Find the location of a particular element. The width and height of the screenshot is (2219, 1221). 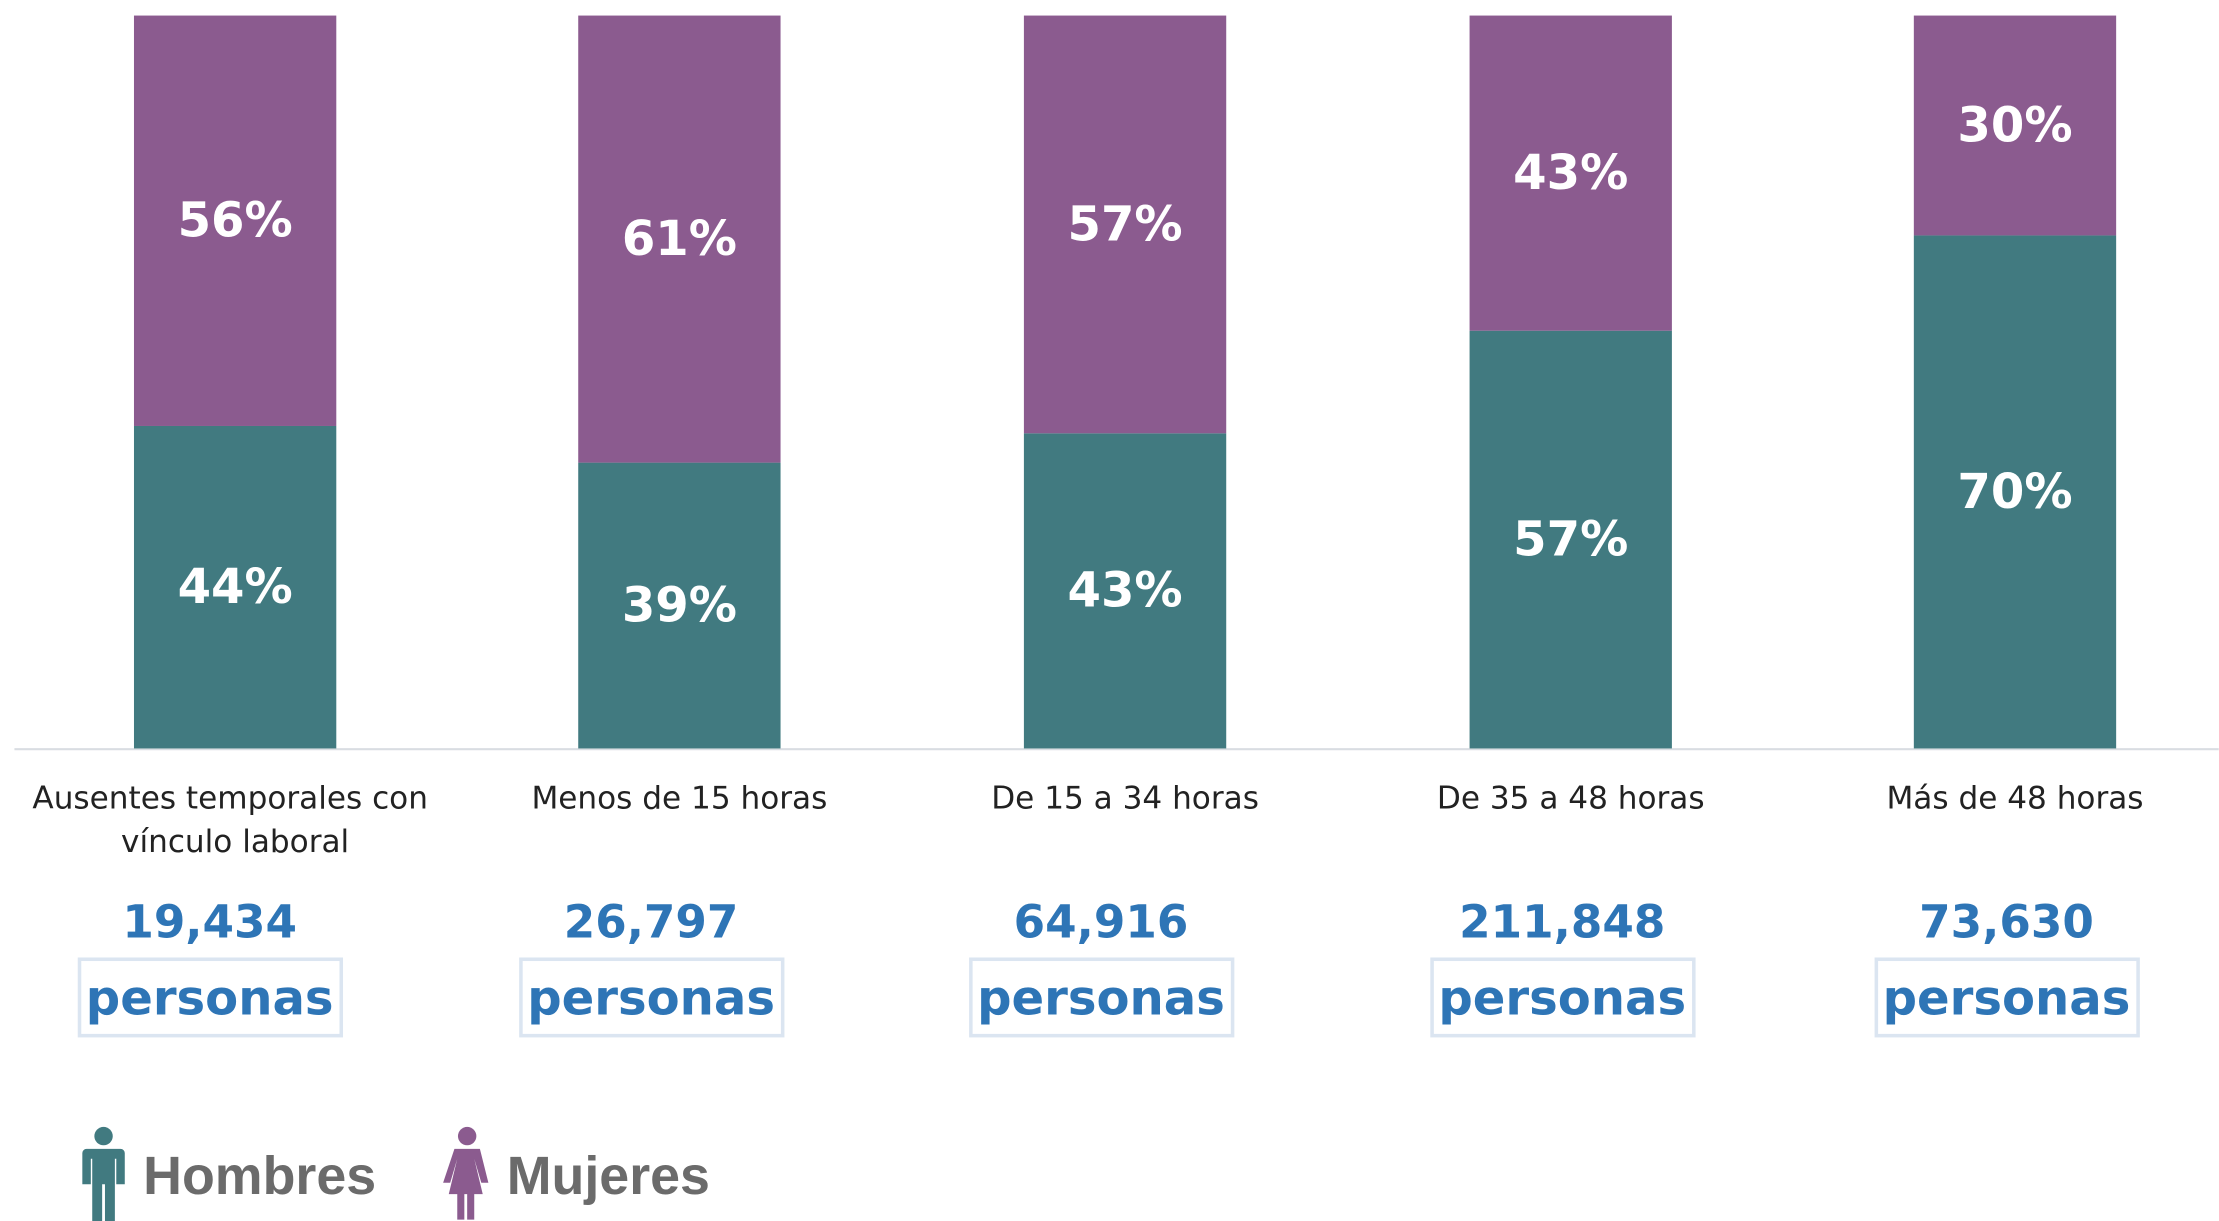

x-tick-label: Más de 48 horas is located at coordinates (2014, 798).